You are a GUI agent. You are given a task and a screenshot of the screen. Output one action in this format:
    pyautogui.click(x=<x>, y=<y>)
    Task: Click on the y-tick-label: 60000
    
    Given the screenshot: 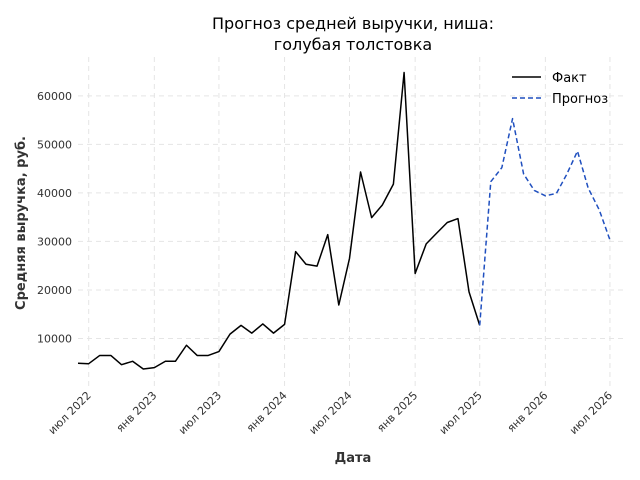 What is the action you would take?
    pyautogui.click(x=54, y=96)
    